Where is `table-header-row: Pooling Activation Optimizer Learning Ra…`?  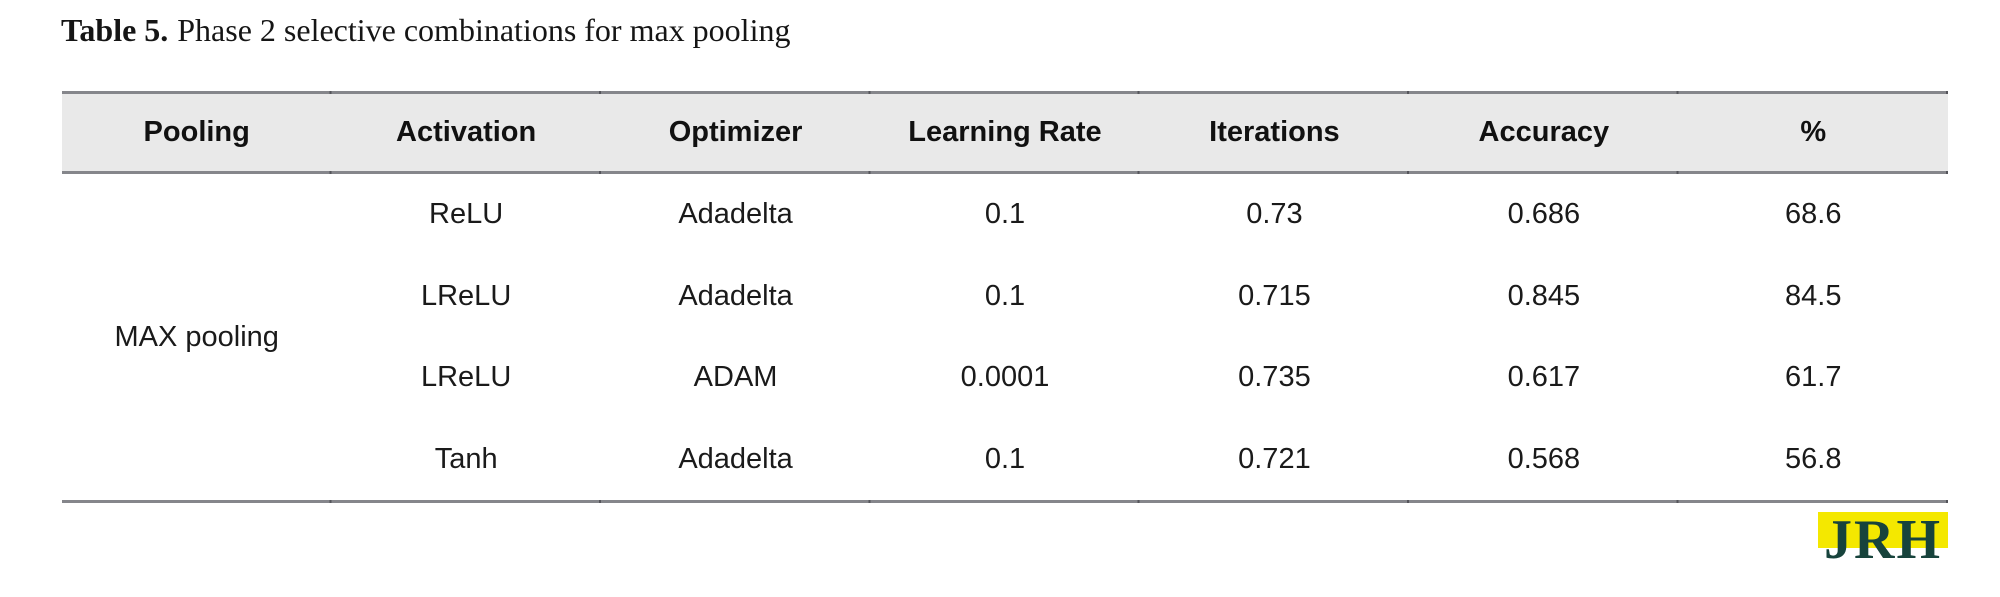
table-header-row: Pooling Activation Optimizer Learning Ra… is located at coordinates (1005, 132).